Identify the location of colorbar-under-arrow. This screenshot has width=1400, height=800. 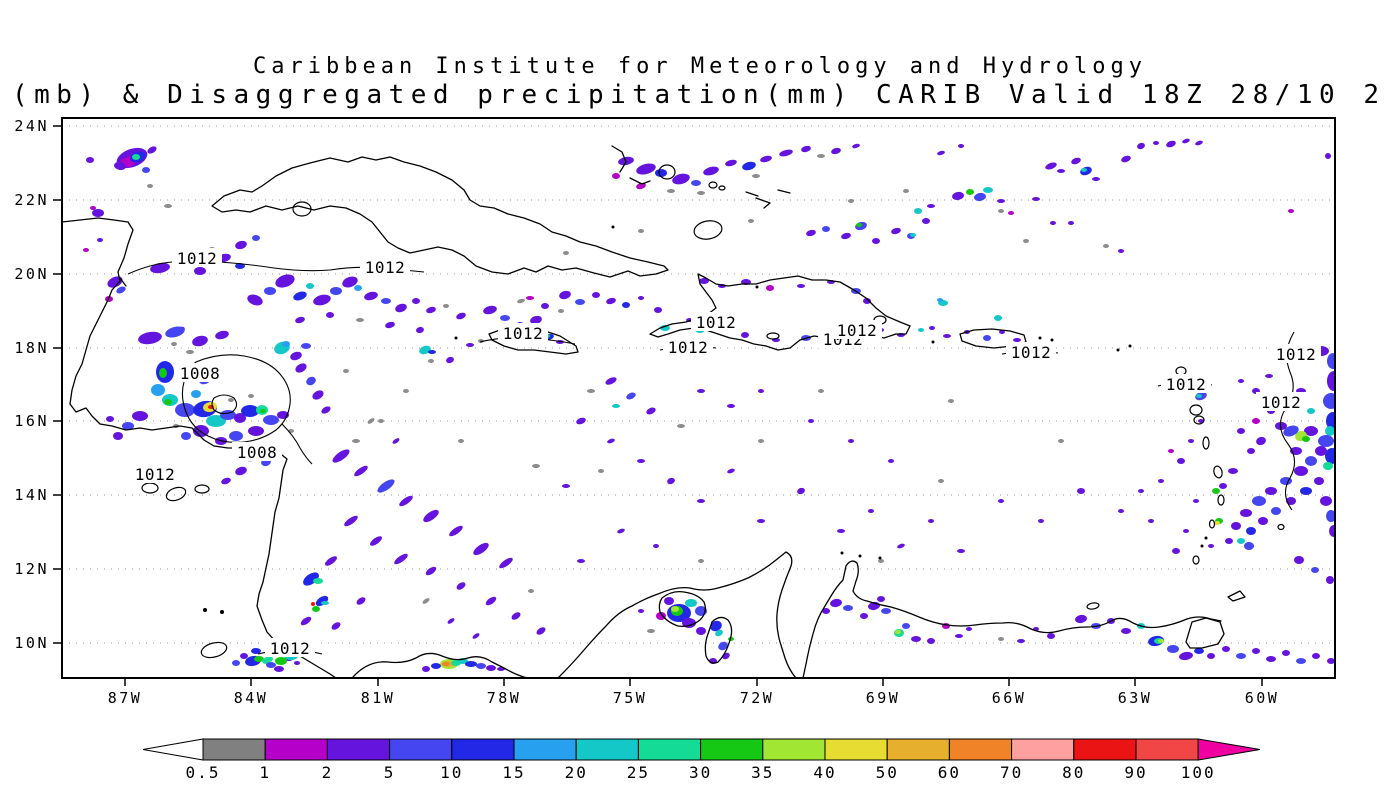
(173, 749).